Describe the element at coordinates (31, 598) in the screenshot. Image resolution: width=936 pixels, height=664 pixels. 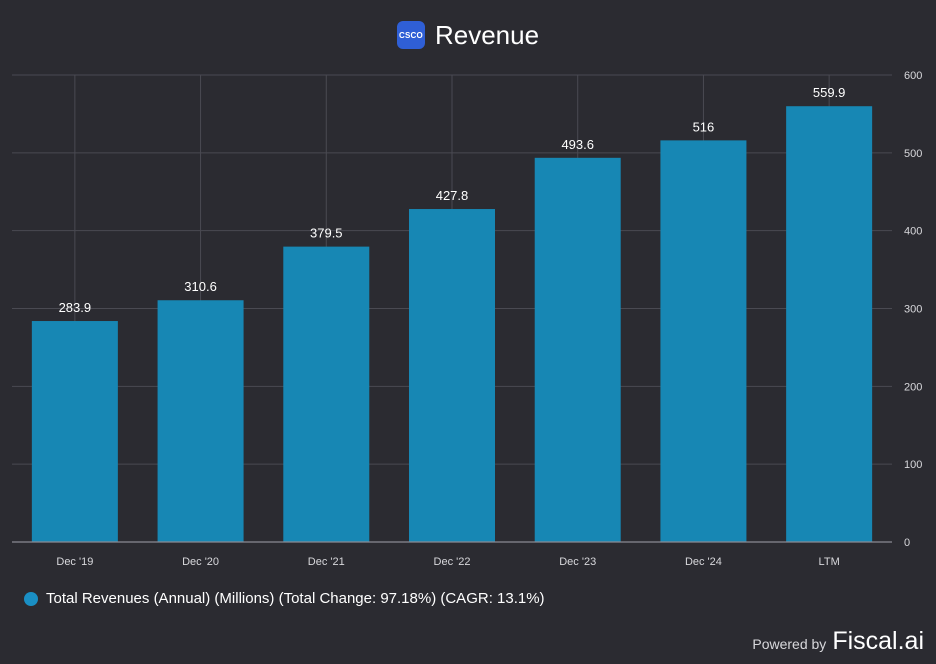
I see `legend-marker-icon` at that location.